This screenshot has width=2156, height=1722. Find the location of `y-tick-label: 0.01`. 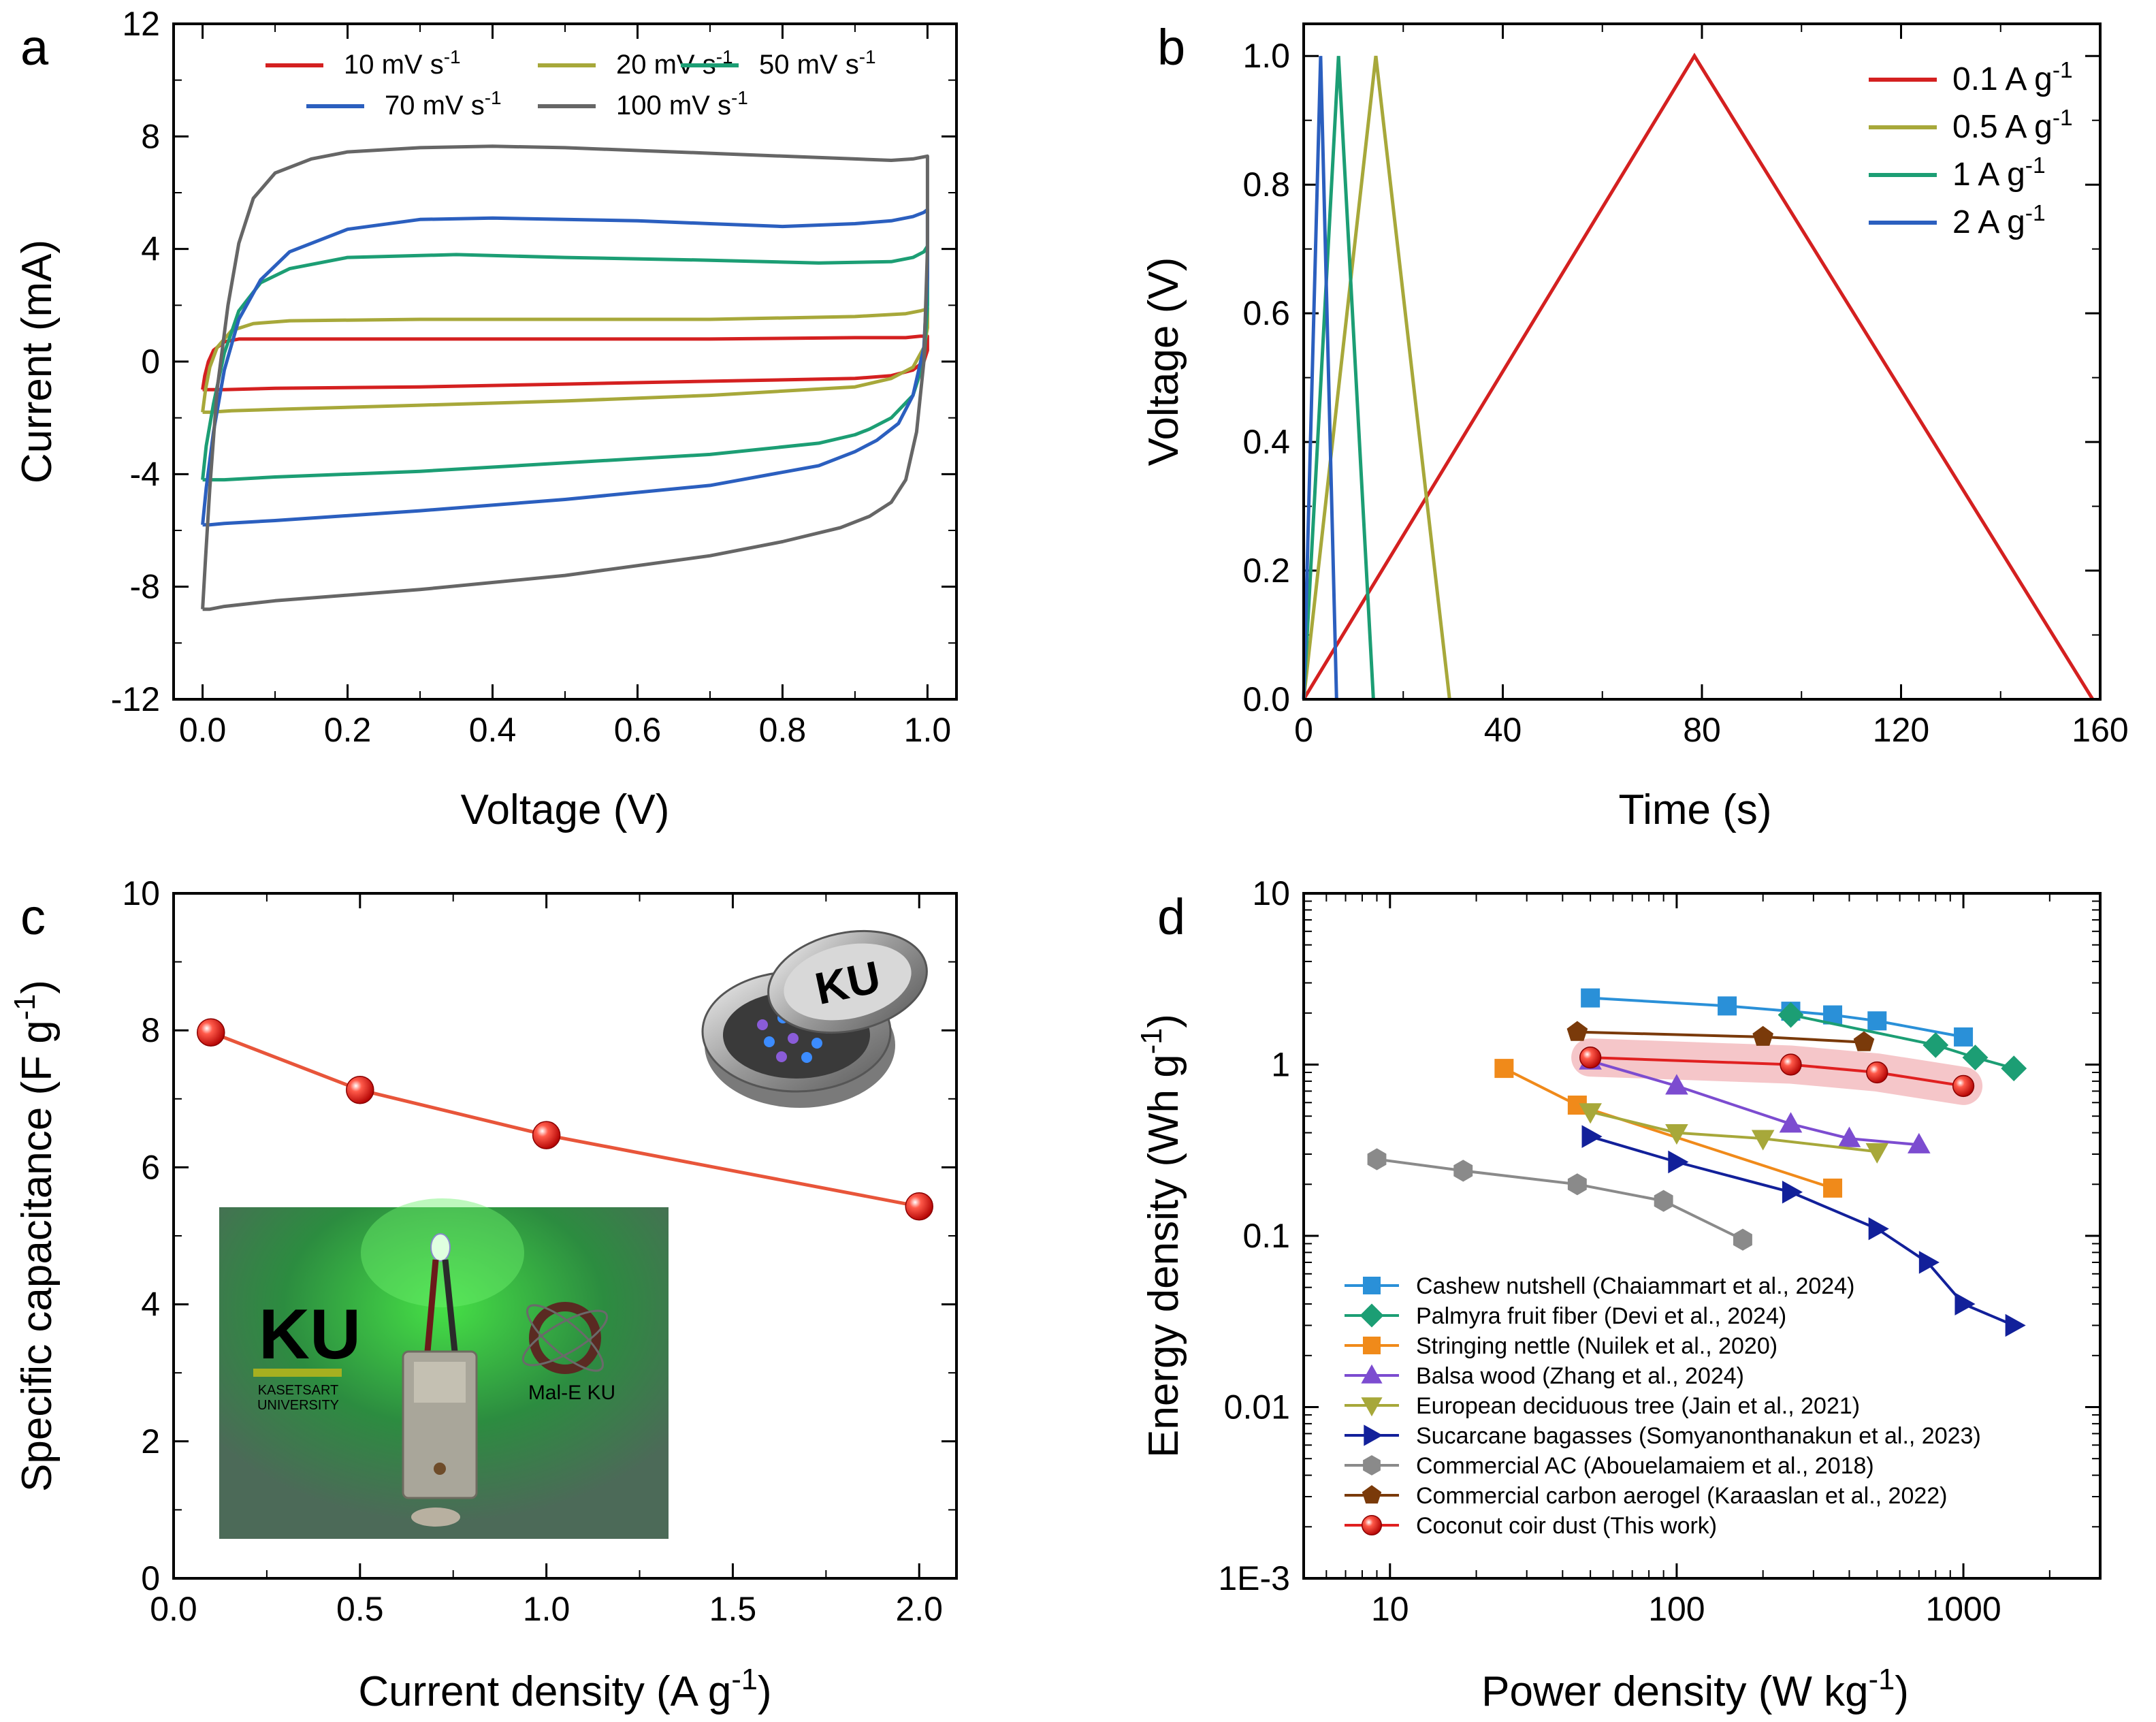

y-tick-label: 0.01 is located at coordinates (1257, 1407).